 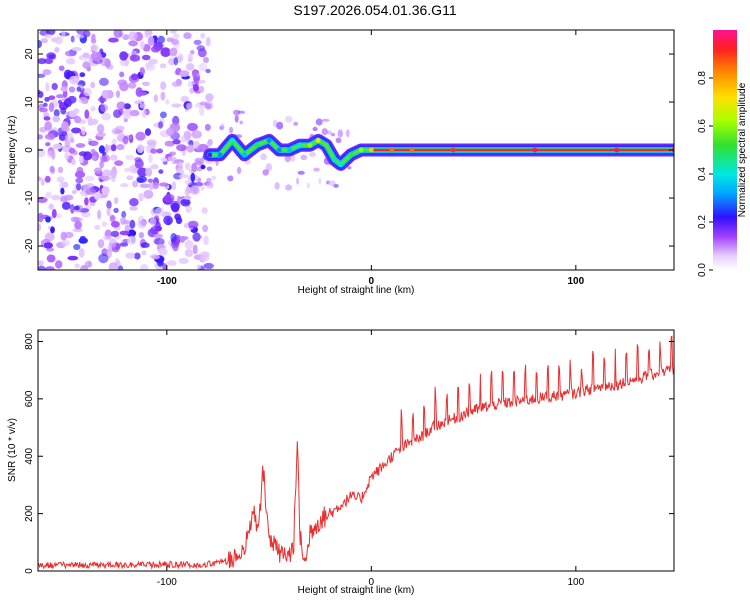 What do you see at coordinates (742, 149) in the screenshot?
I see `colorbar-label: Normalized spectral amplitude` at bounding box center [742, 149].